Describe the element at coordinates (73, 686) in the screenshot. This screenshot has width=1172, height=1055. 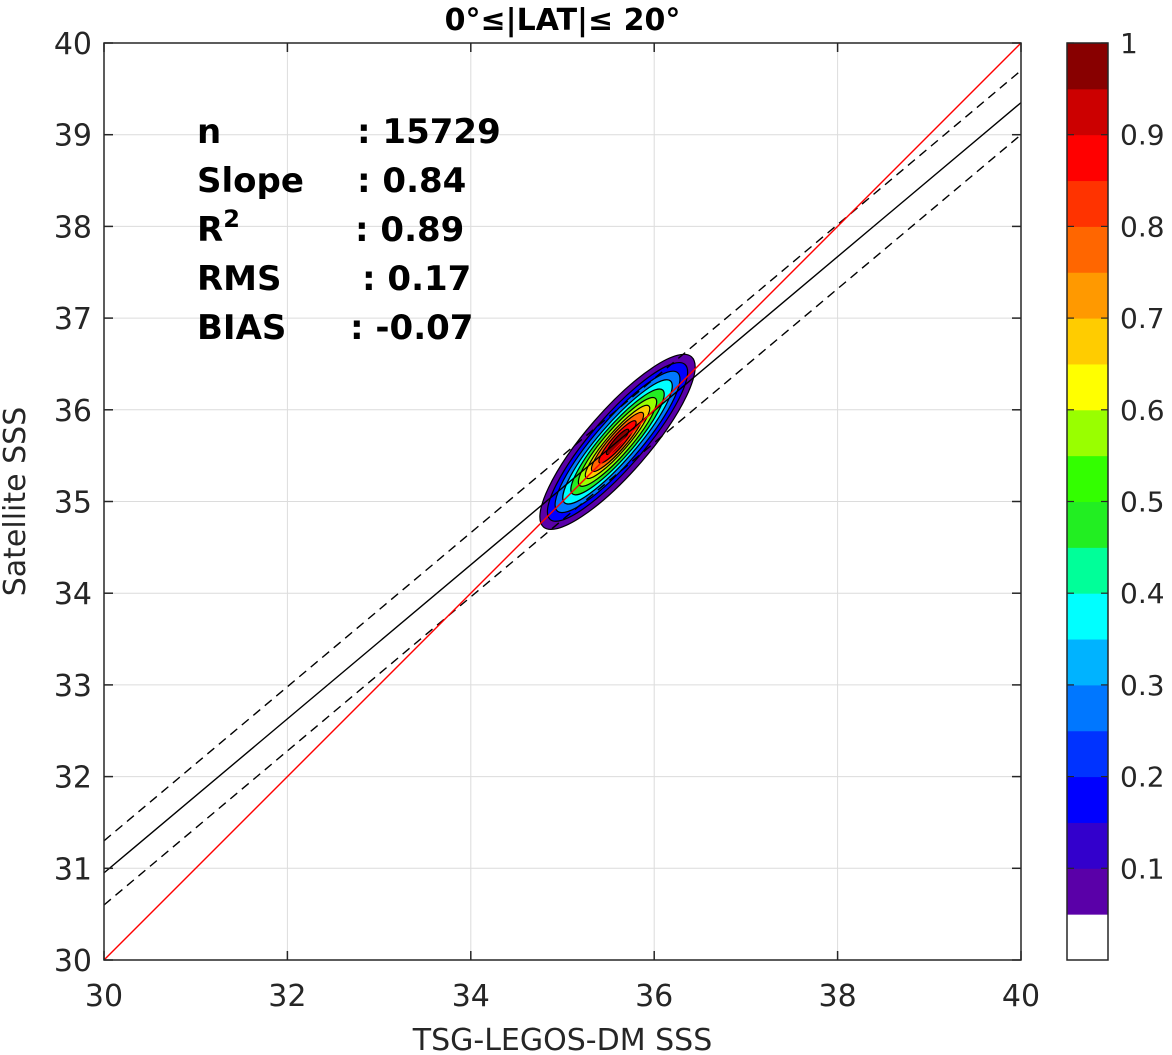
I see `y-tick-label: 33` at that location.